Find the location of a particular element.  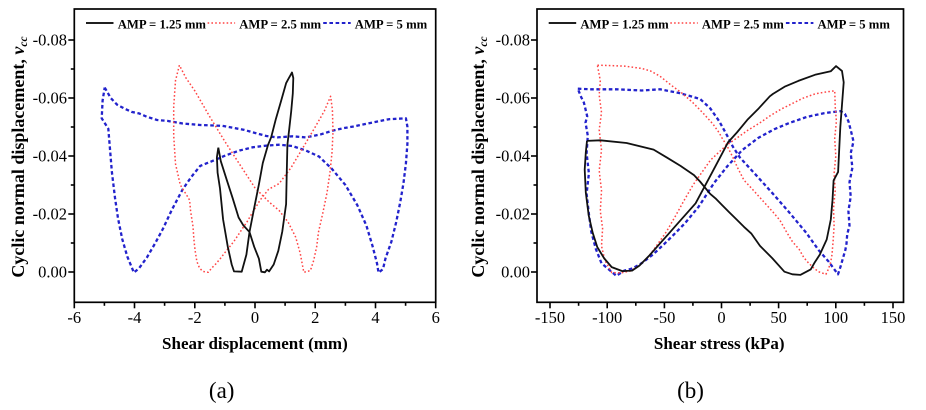

svg-text: Shear displacement (mm) is located at coordinates (255, 343).